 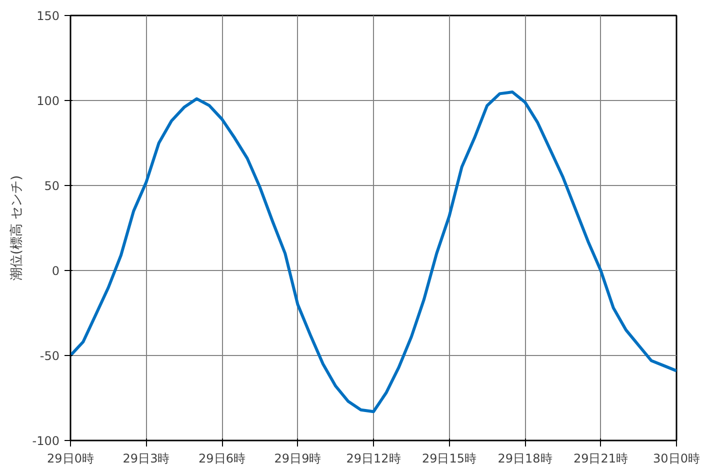 I want to click on y-tick-label: 0, so click(x=56, y=271).